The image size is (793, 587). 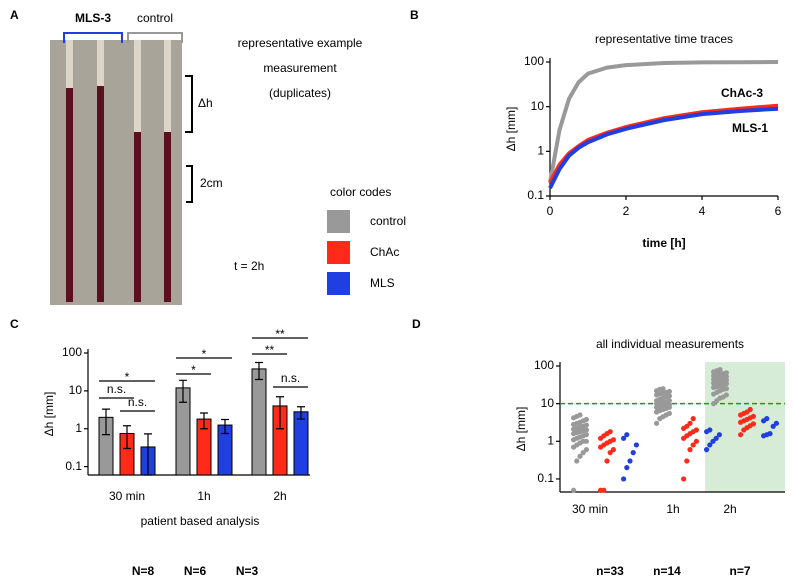 What do you see at coordinates (778, 211) in the screenshot?
I see `x-tick-label: 6` at bounding box center [778, 211].